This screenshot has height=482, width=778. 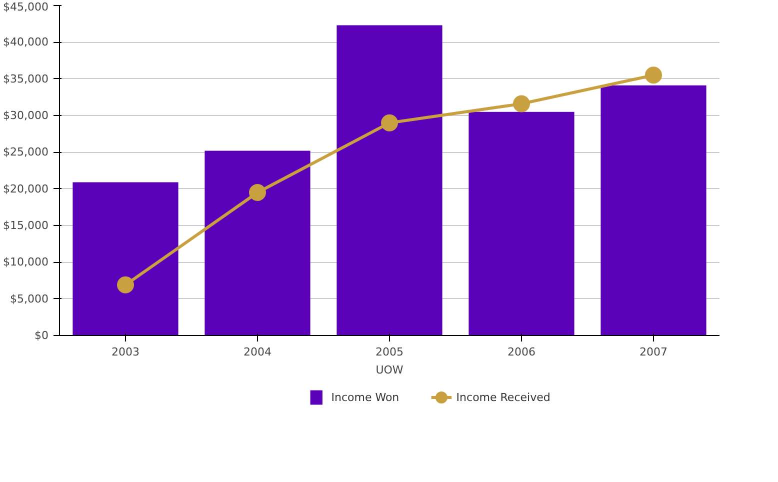 I want to click on y-tick-label: $45,000, so click(x=26, y=7).